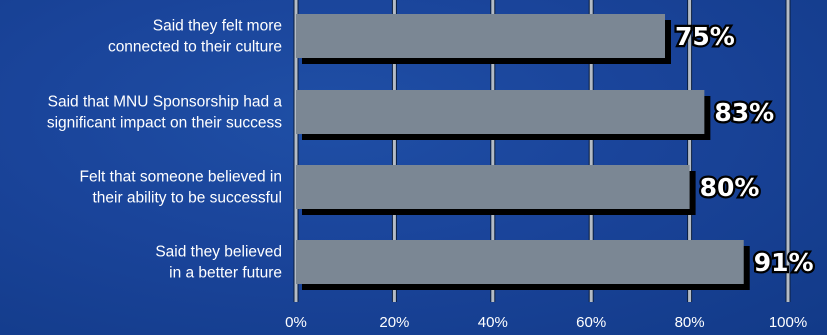 The width and height of the screenshot is (827, 335). What do you see at coordinates (181, 177) in the screenshot?
I see `category-label: Felt that someone believed in` at bounding box center [181, 177].